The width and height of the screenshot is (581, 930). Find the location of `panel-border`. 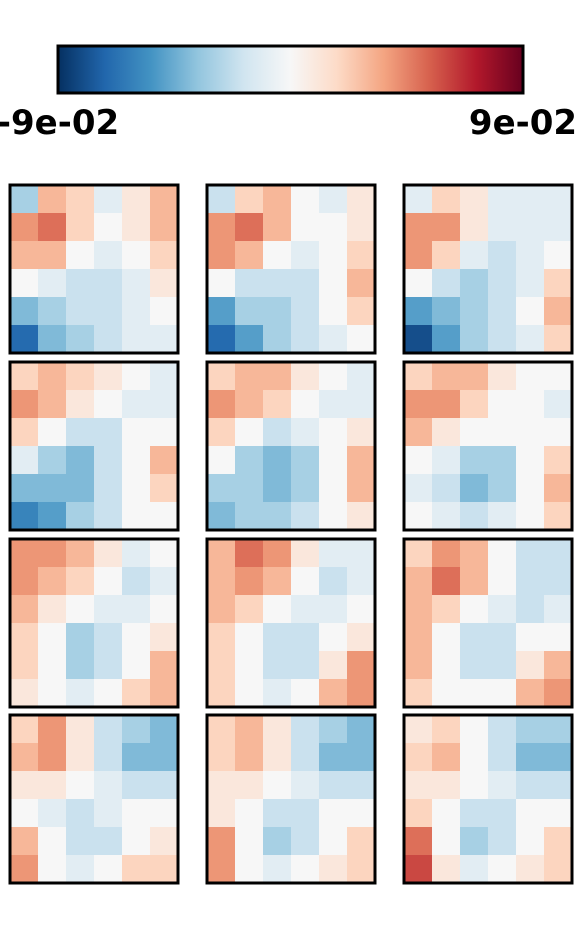

panel-border is located at coordinates (488, 269).